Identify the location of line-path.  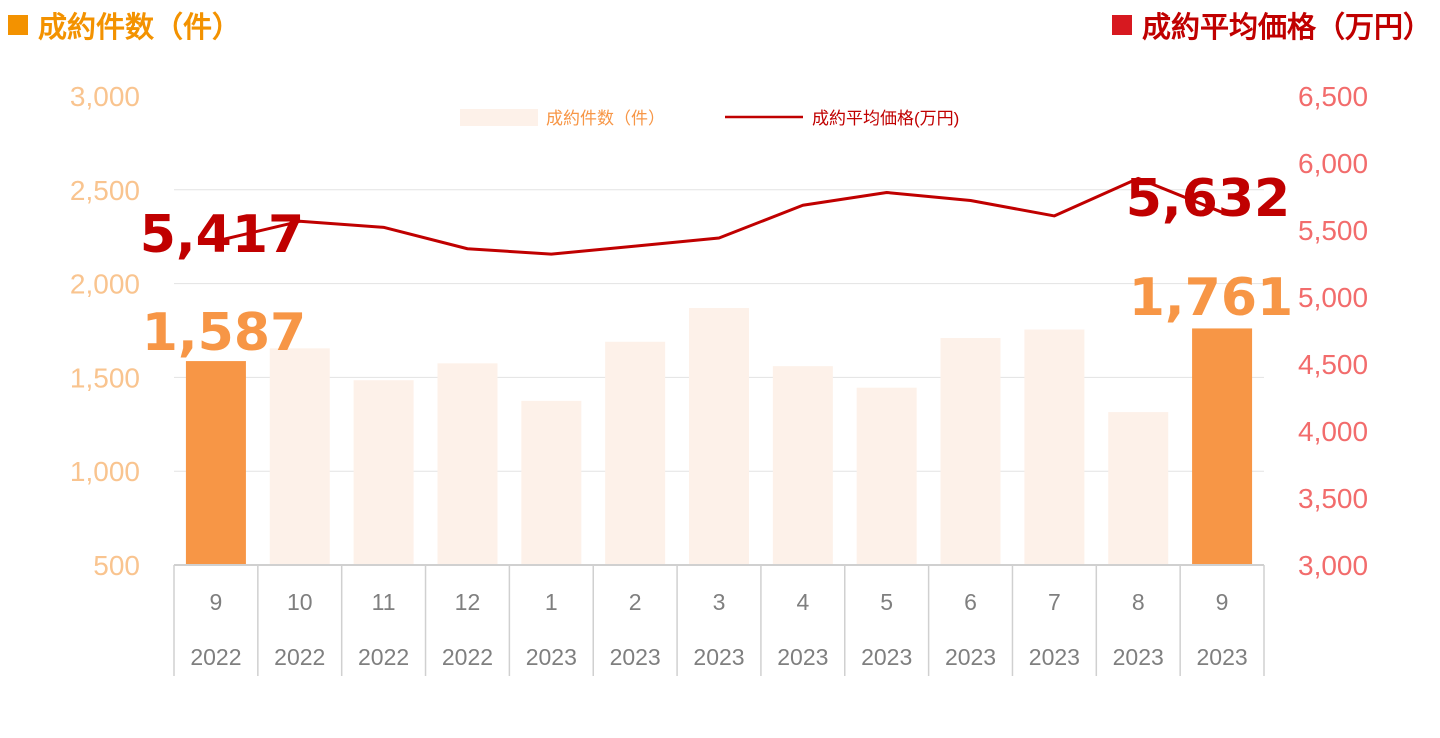
(719, 216).